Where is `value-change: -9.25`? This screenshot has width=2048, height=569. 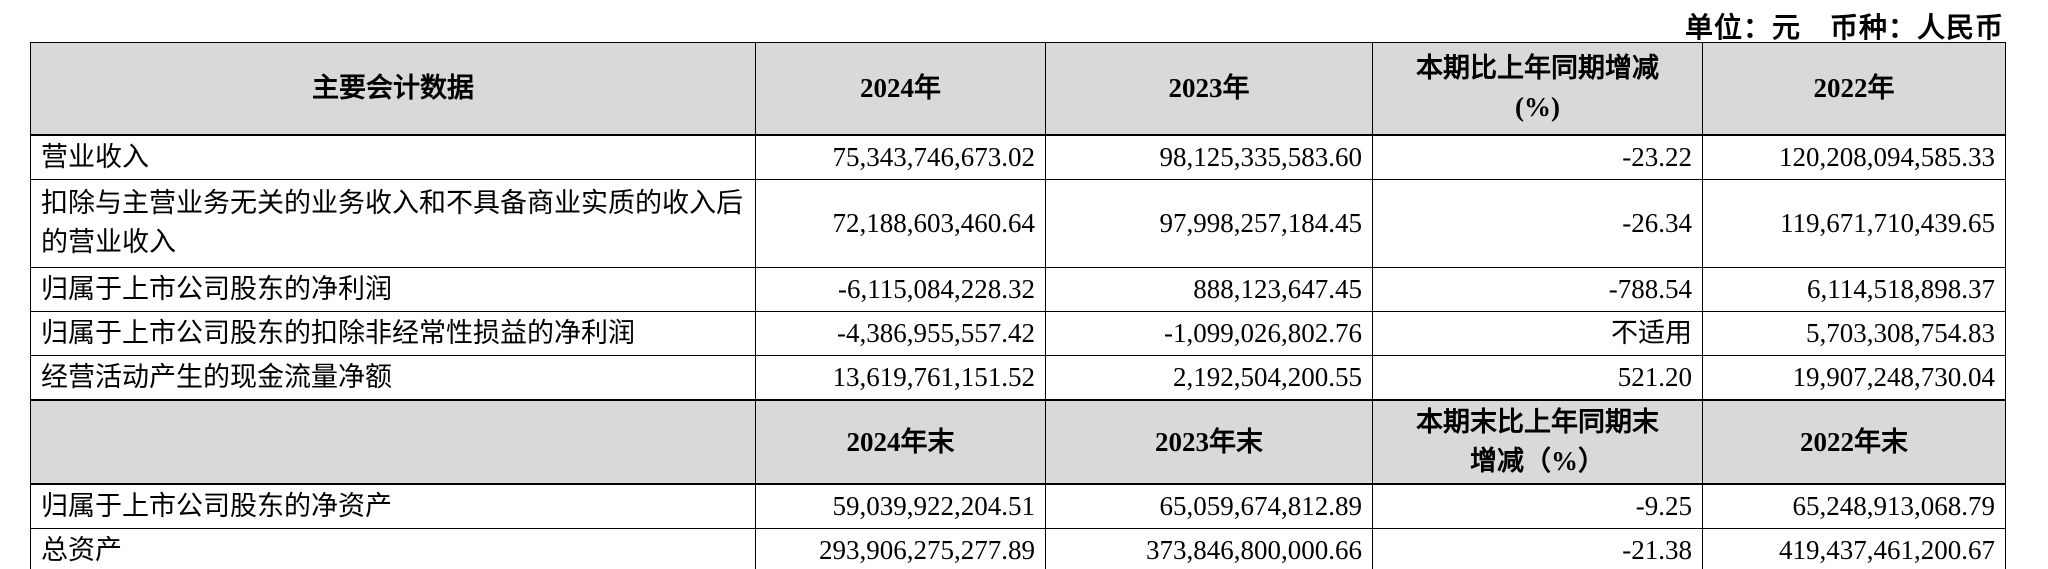 value-change: -9.25 is located at coordinates (1537, 506).